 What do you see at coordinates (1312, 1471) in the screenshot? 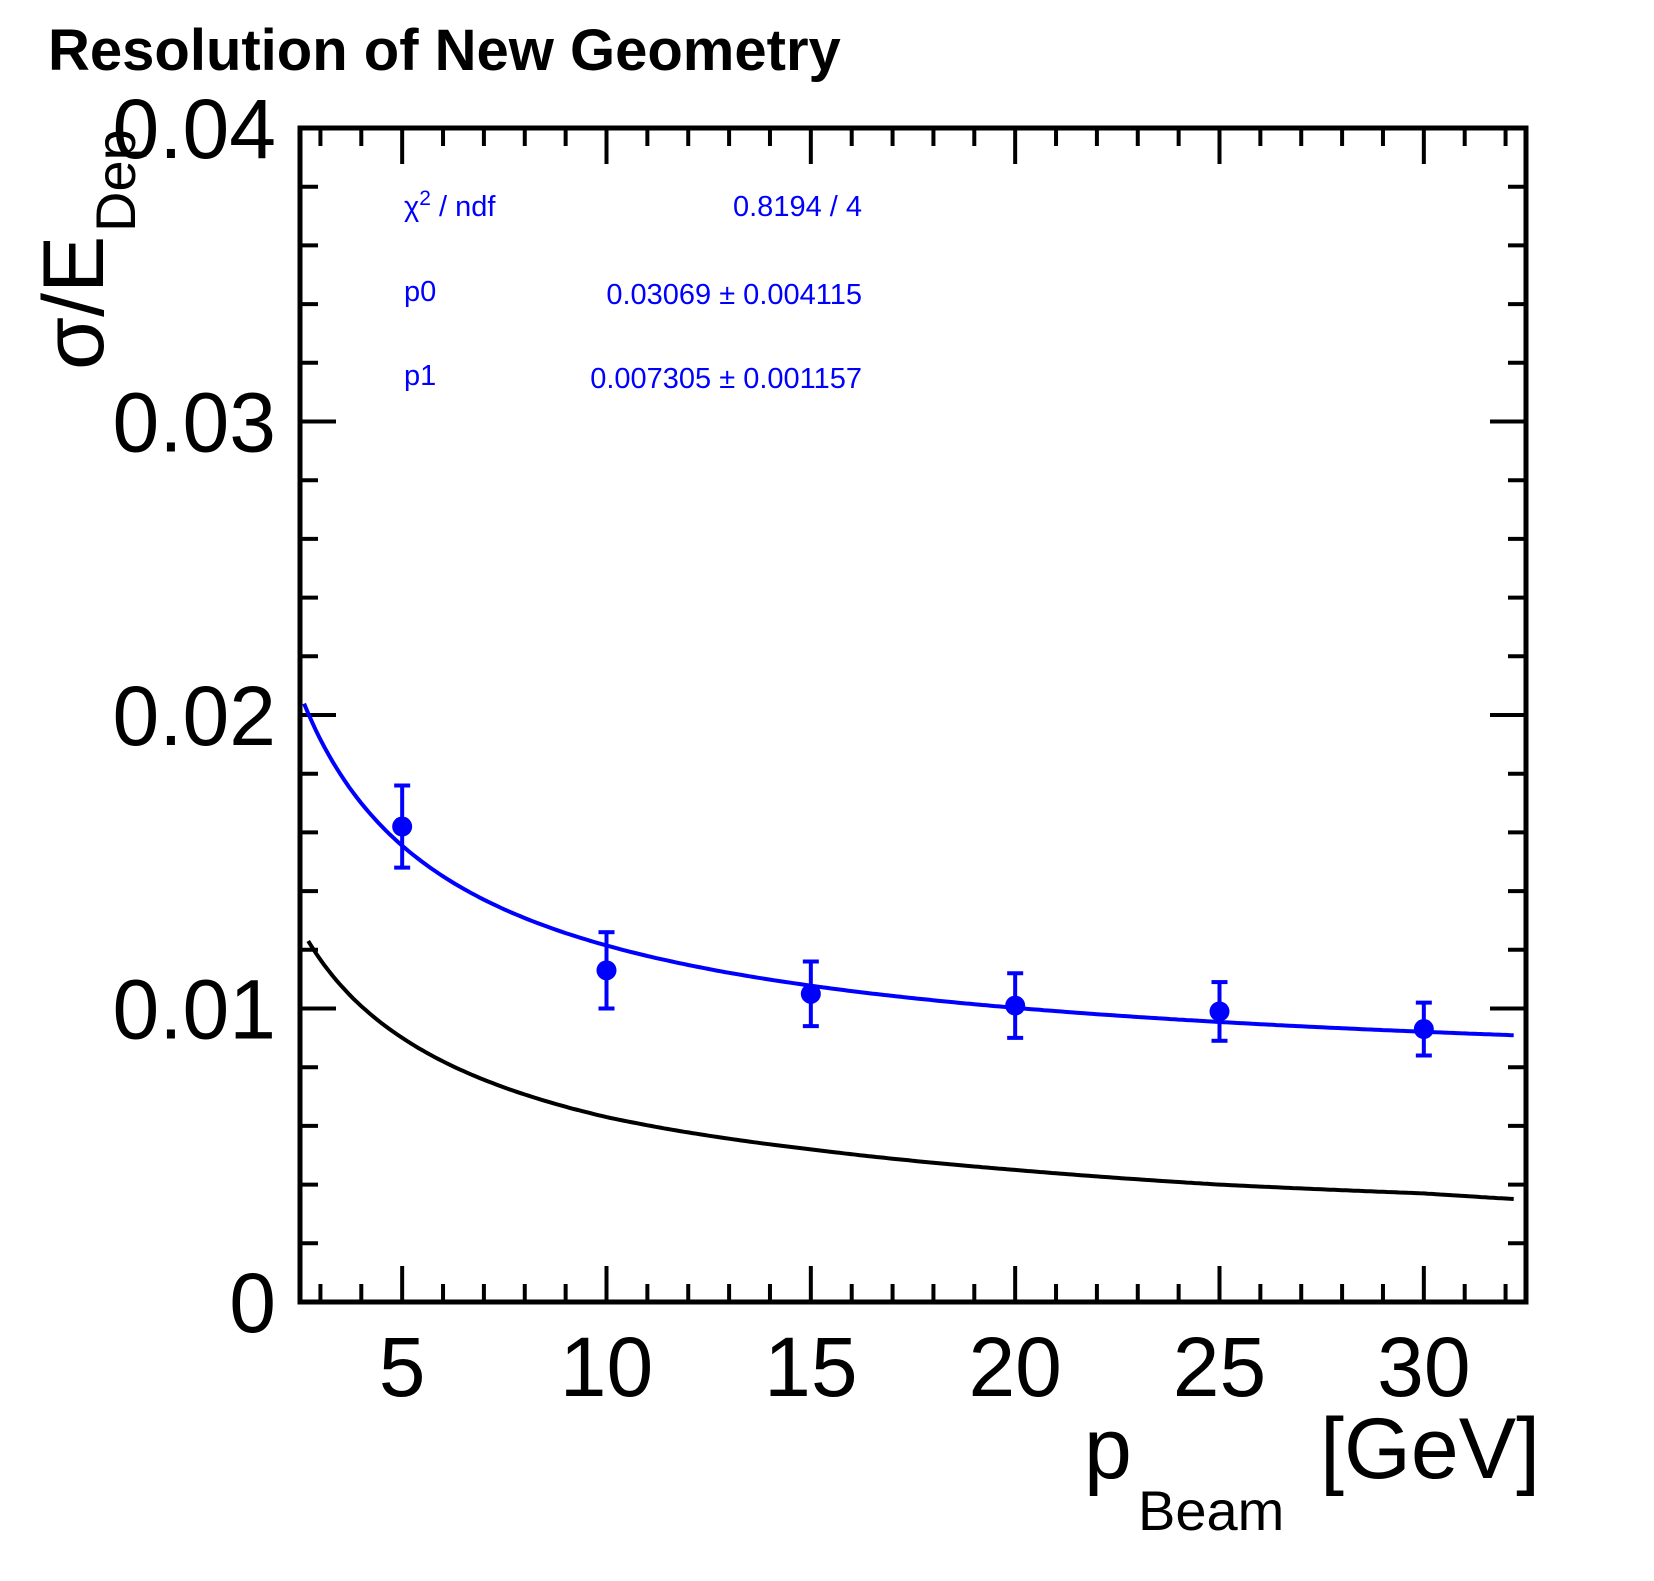
I see `x-axis-title: p Beam [GeV]` at bounding box center [1312, 1471].